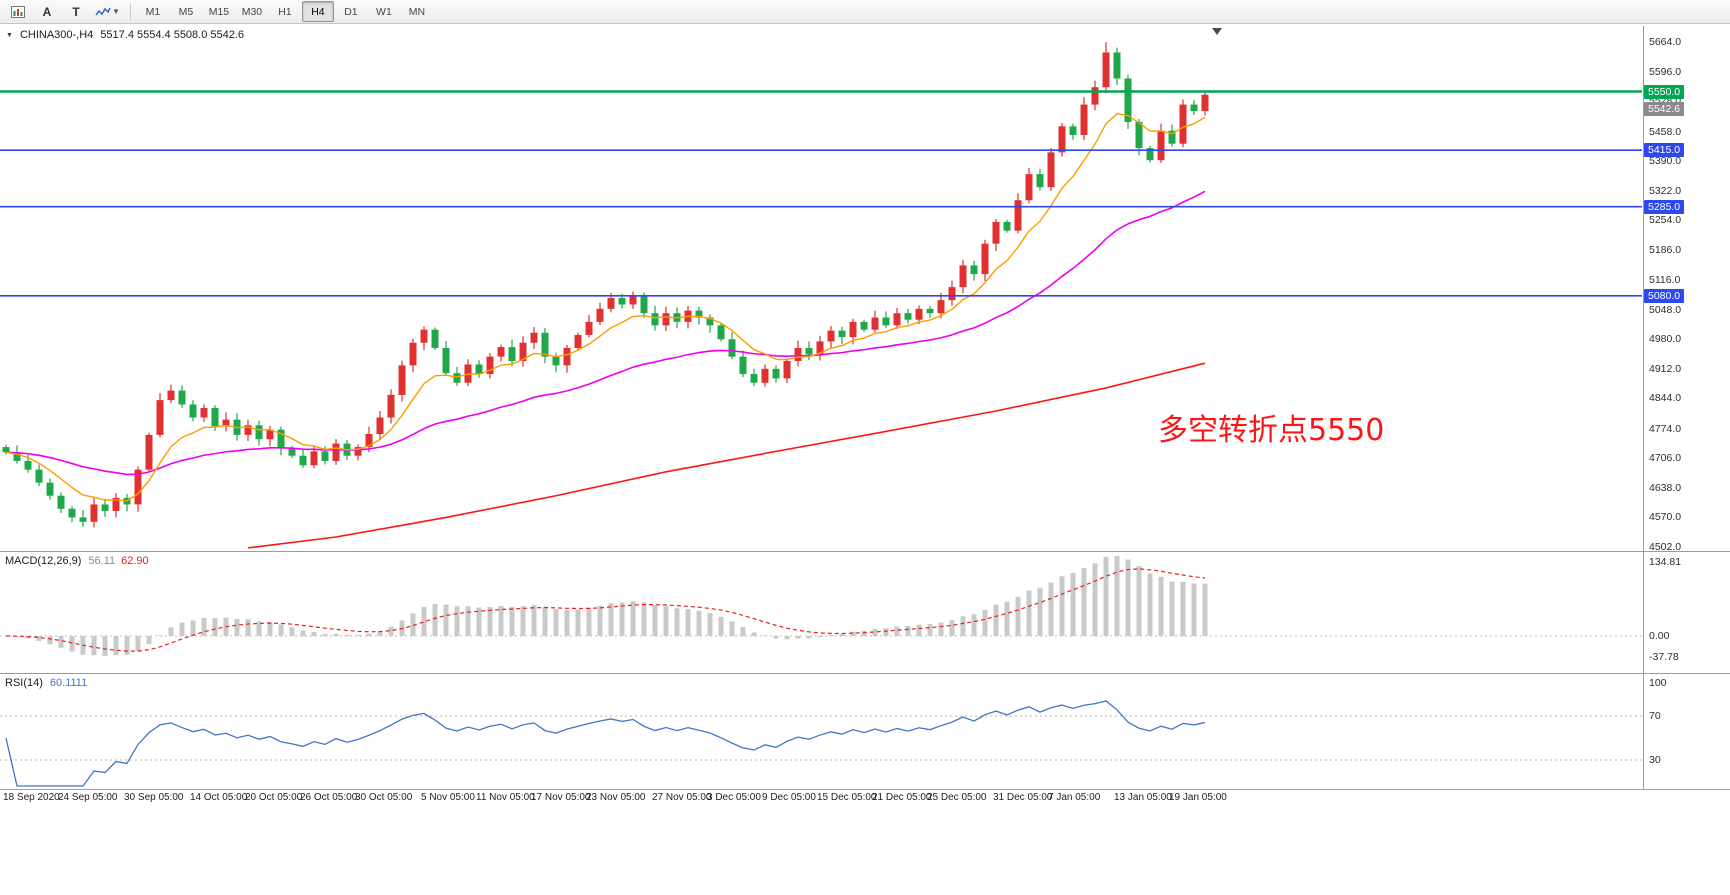  Describe the element at coordinates (1665, 458) in the screenshot. I see `price-axis-tick: 4706.0` at that location.